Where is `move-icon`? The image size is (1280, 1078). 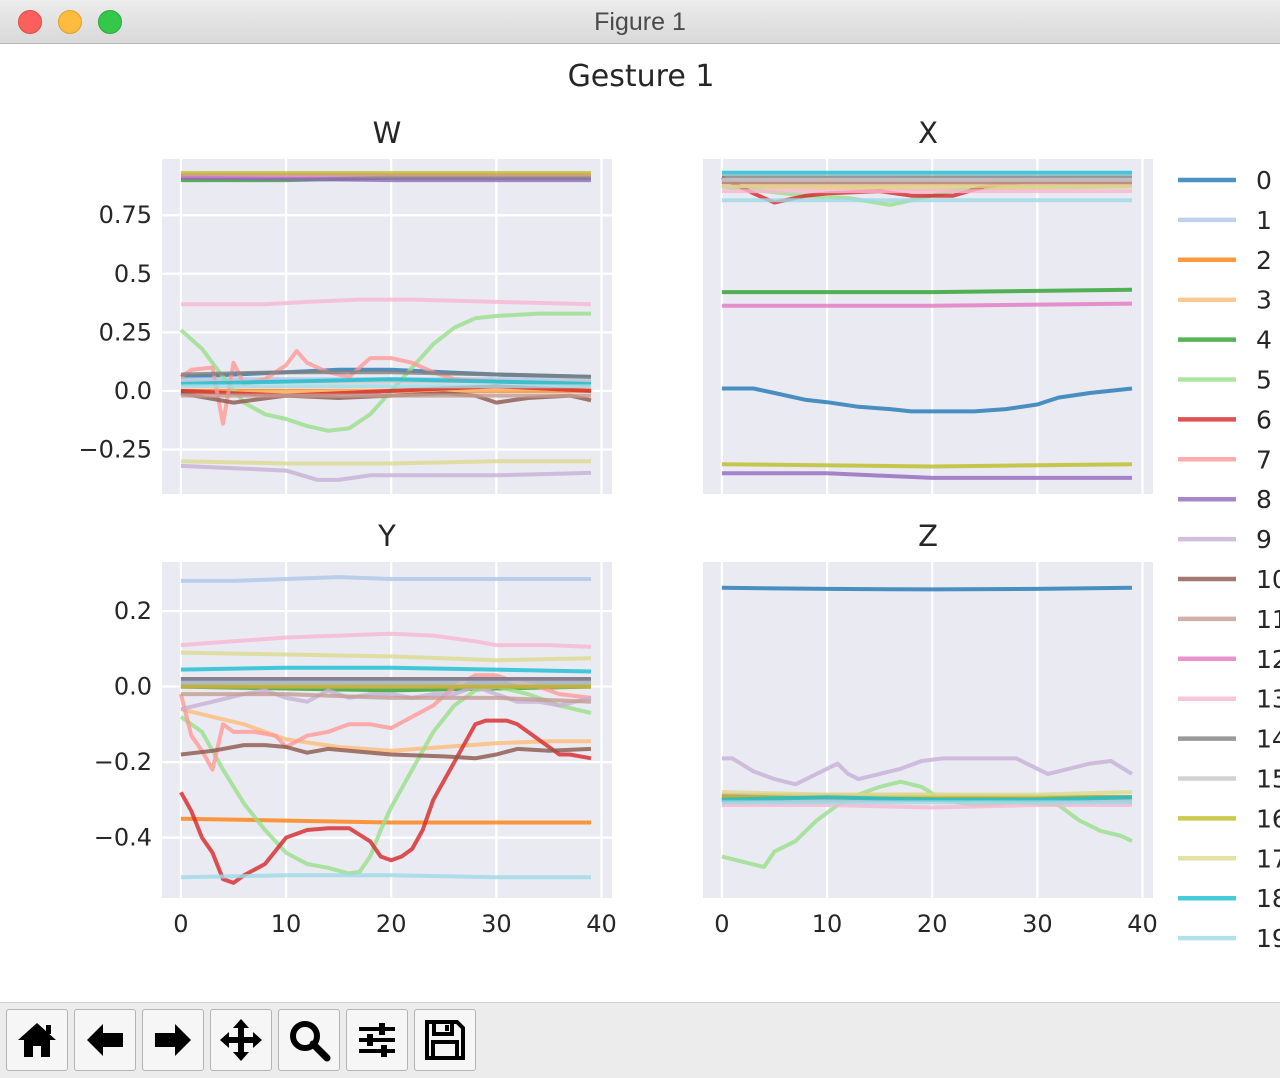
move-icon is located at coordinates (241, 1040).